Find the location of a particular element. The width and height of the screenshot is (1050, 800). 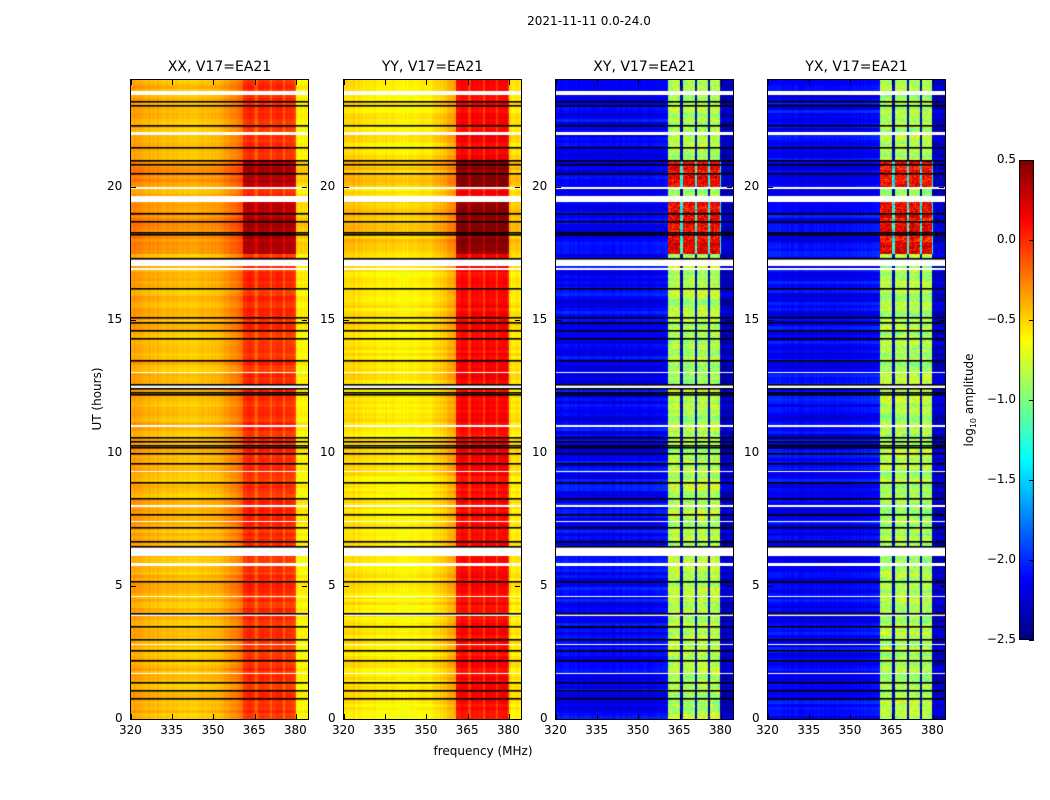

x-tick-label: 350 is located at coordinates (426, 730).